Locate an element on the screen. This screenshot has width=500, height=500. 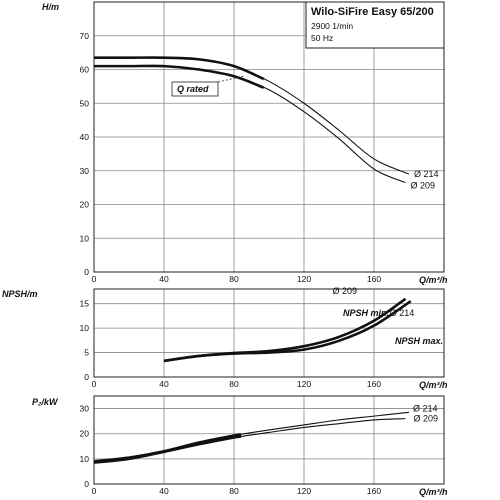
head-y-tick-label: 50 is located at coordinates (85, 103).